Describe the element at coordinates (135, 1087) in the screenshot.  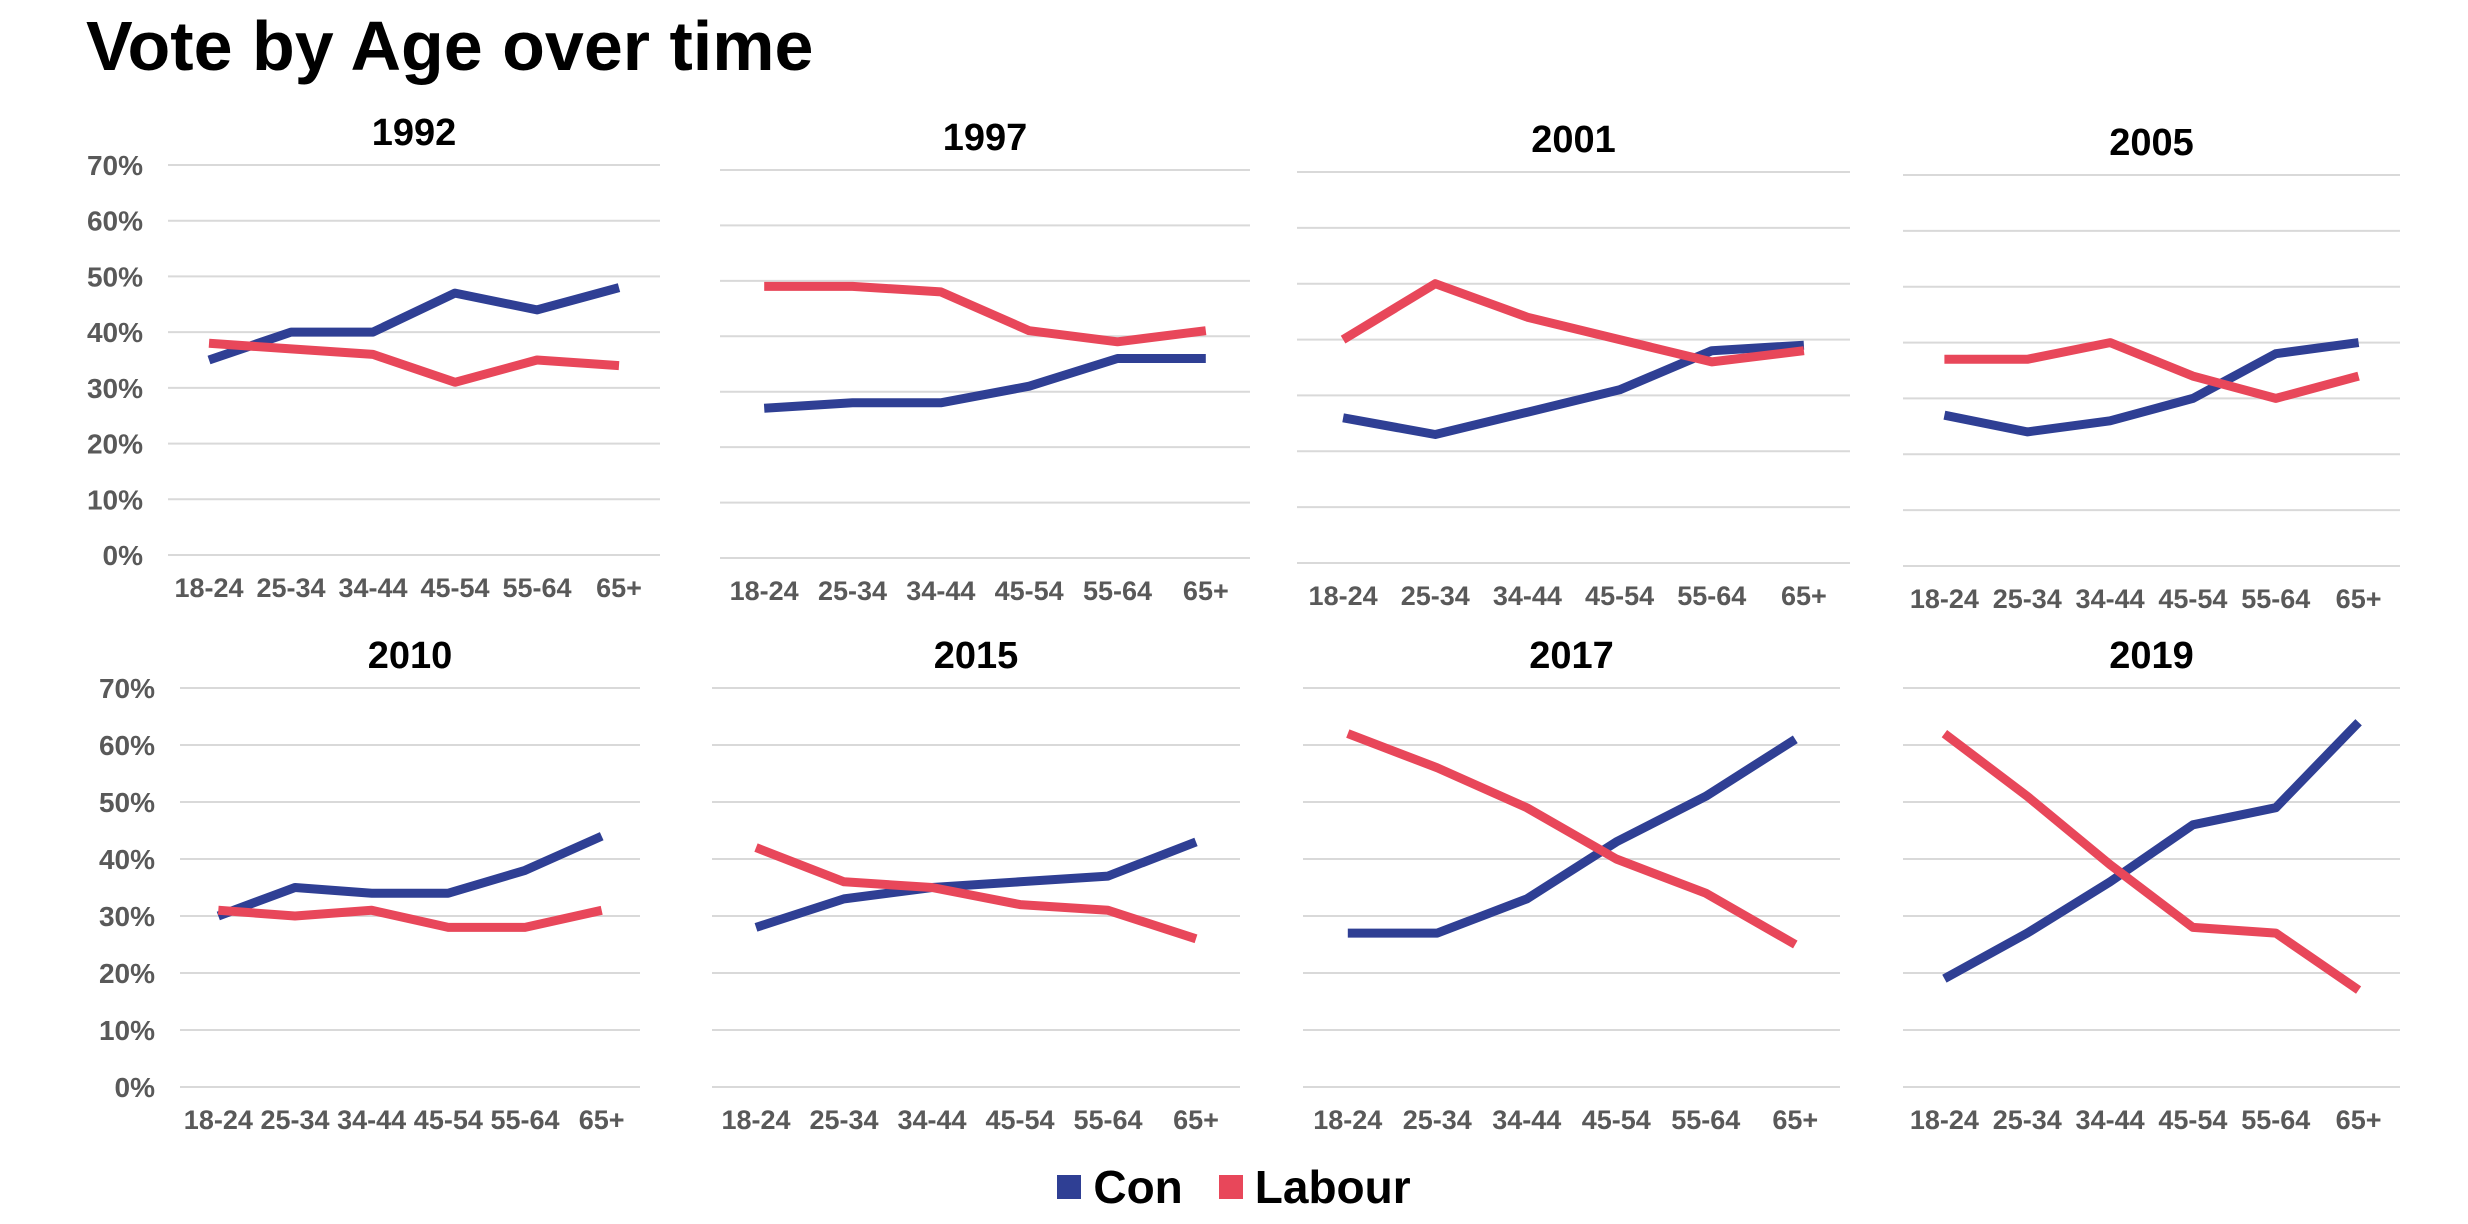
I see `y-tick-label: 0%` at that location.